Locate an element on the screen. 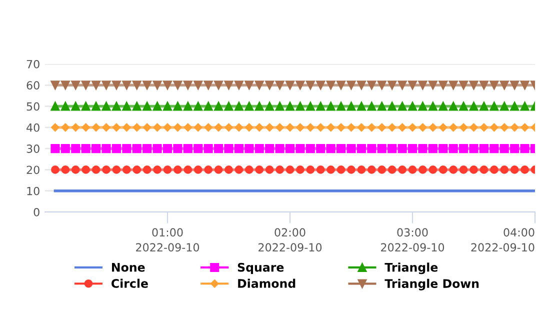 The image size is (555, 330). legend-label: Triangle is located at coordinates (411, 268).